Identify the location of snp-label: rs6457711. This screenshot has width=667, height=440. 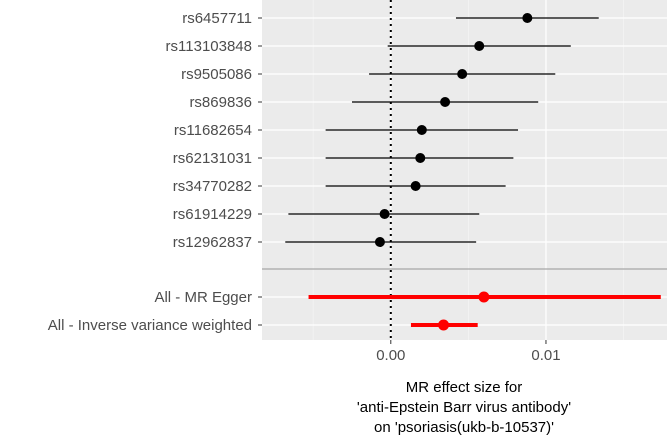
(217, 18).